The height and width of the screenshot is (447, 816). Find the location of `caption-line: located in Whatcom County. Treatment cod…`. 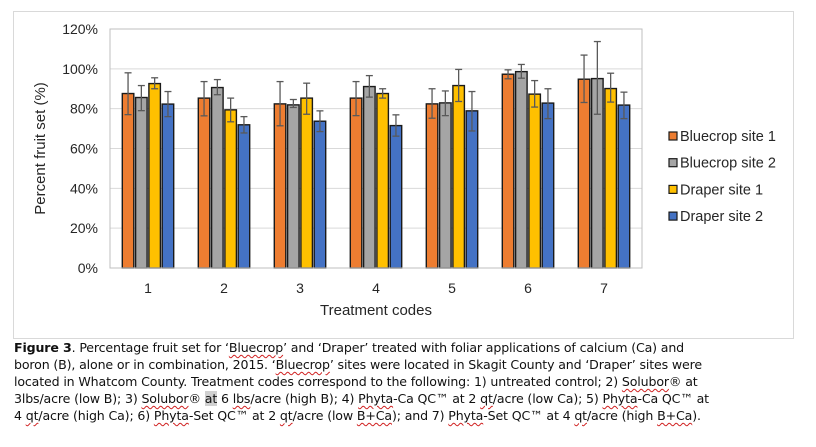

caption-line: located in Whatcom County. Treatment cod… is located at coordinates (409, 381).